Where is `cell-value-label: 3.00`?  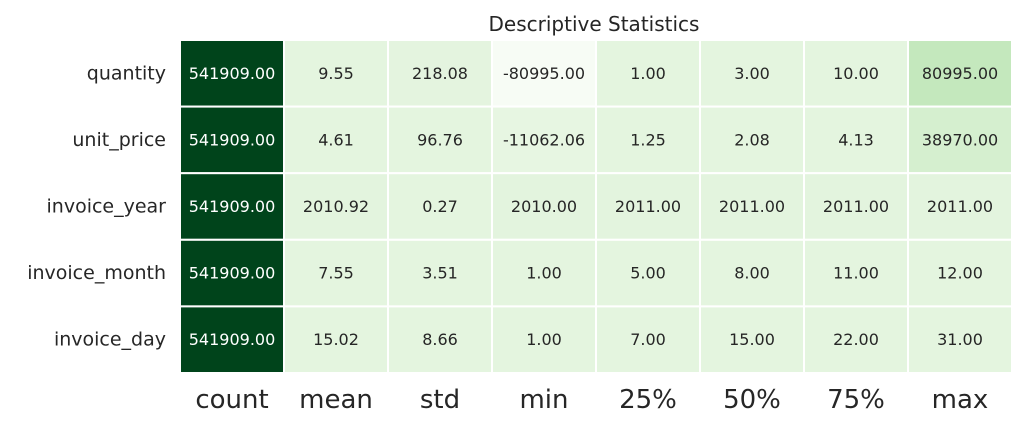
cell-value-label: 3.00 is located at coordinates (752, 73).